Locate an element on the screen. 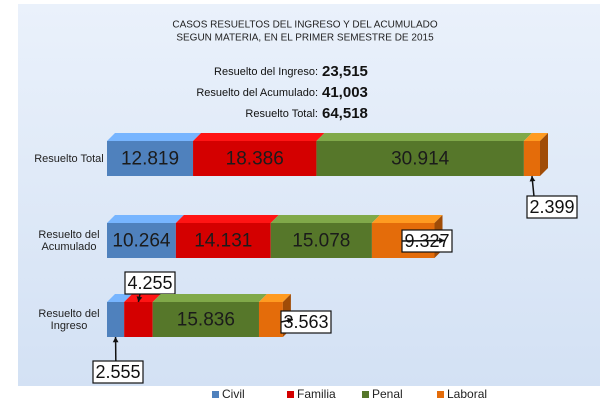 The height and width of the screenshot is (409, 613). value-label: 4.255 is located at coordinates (149, 283).